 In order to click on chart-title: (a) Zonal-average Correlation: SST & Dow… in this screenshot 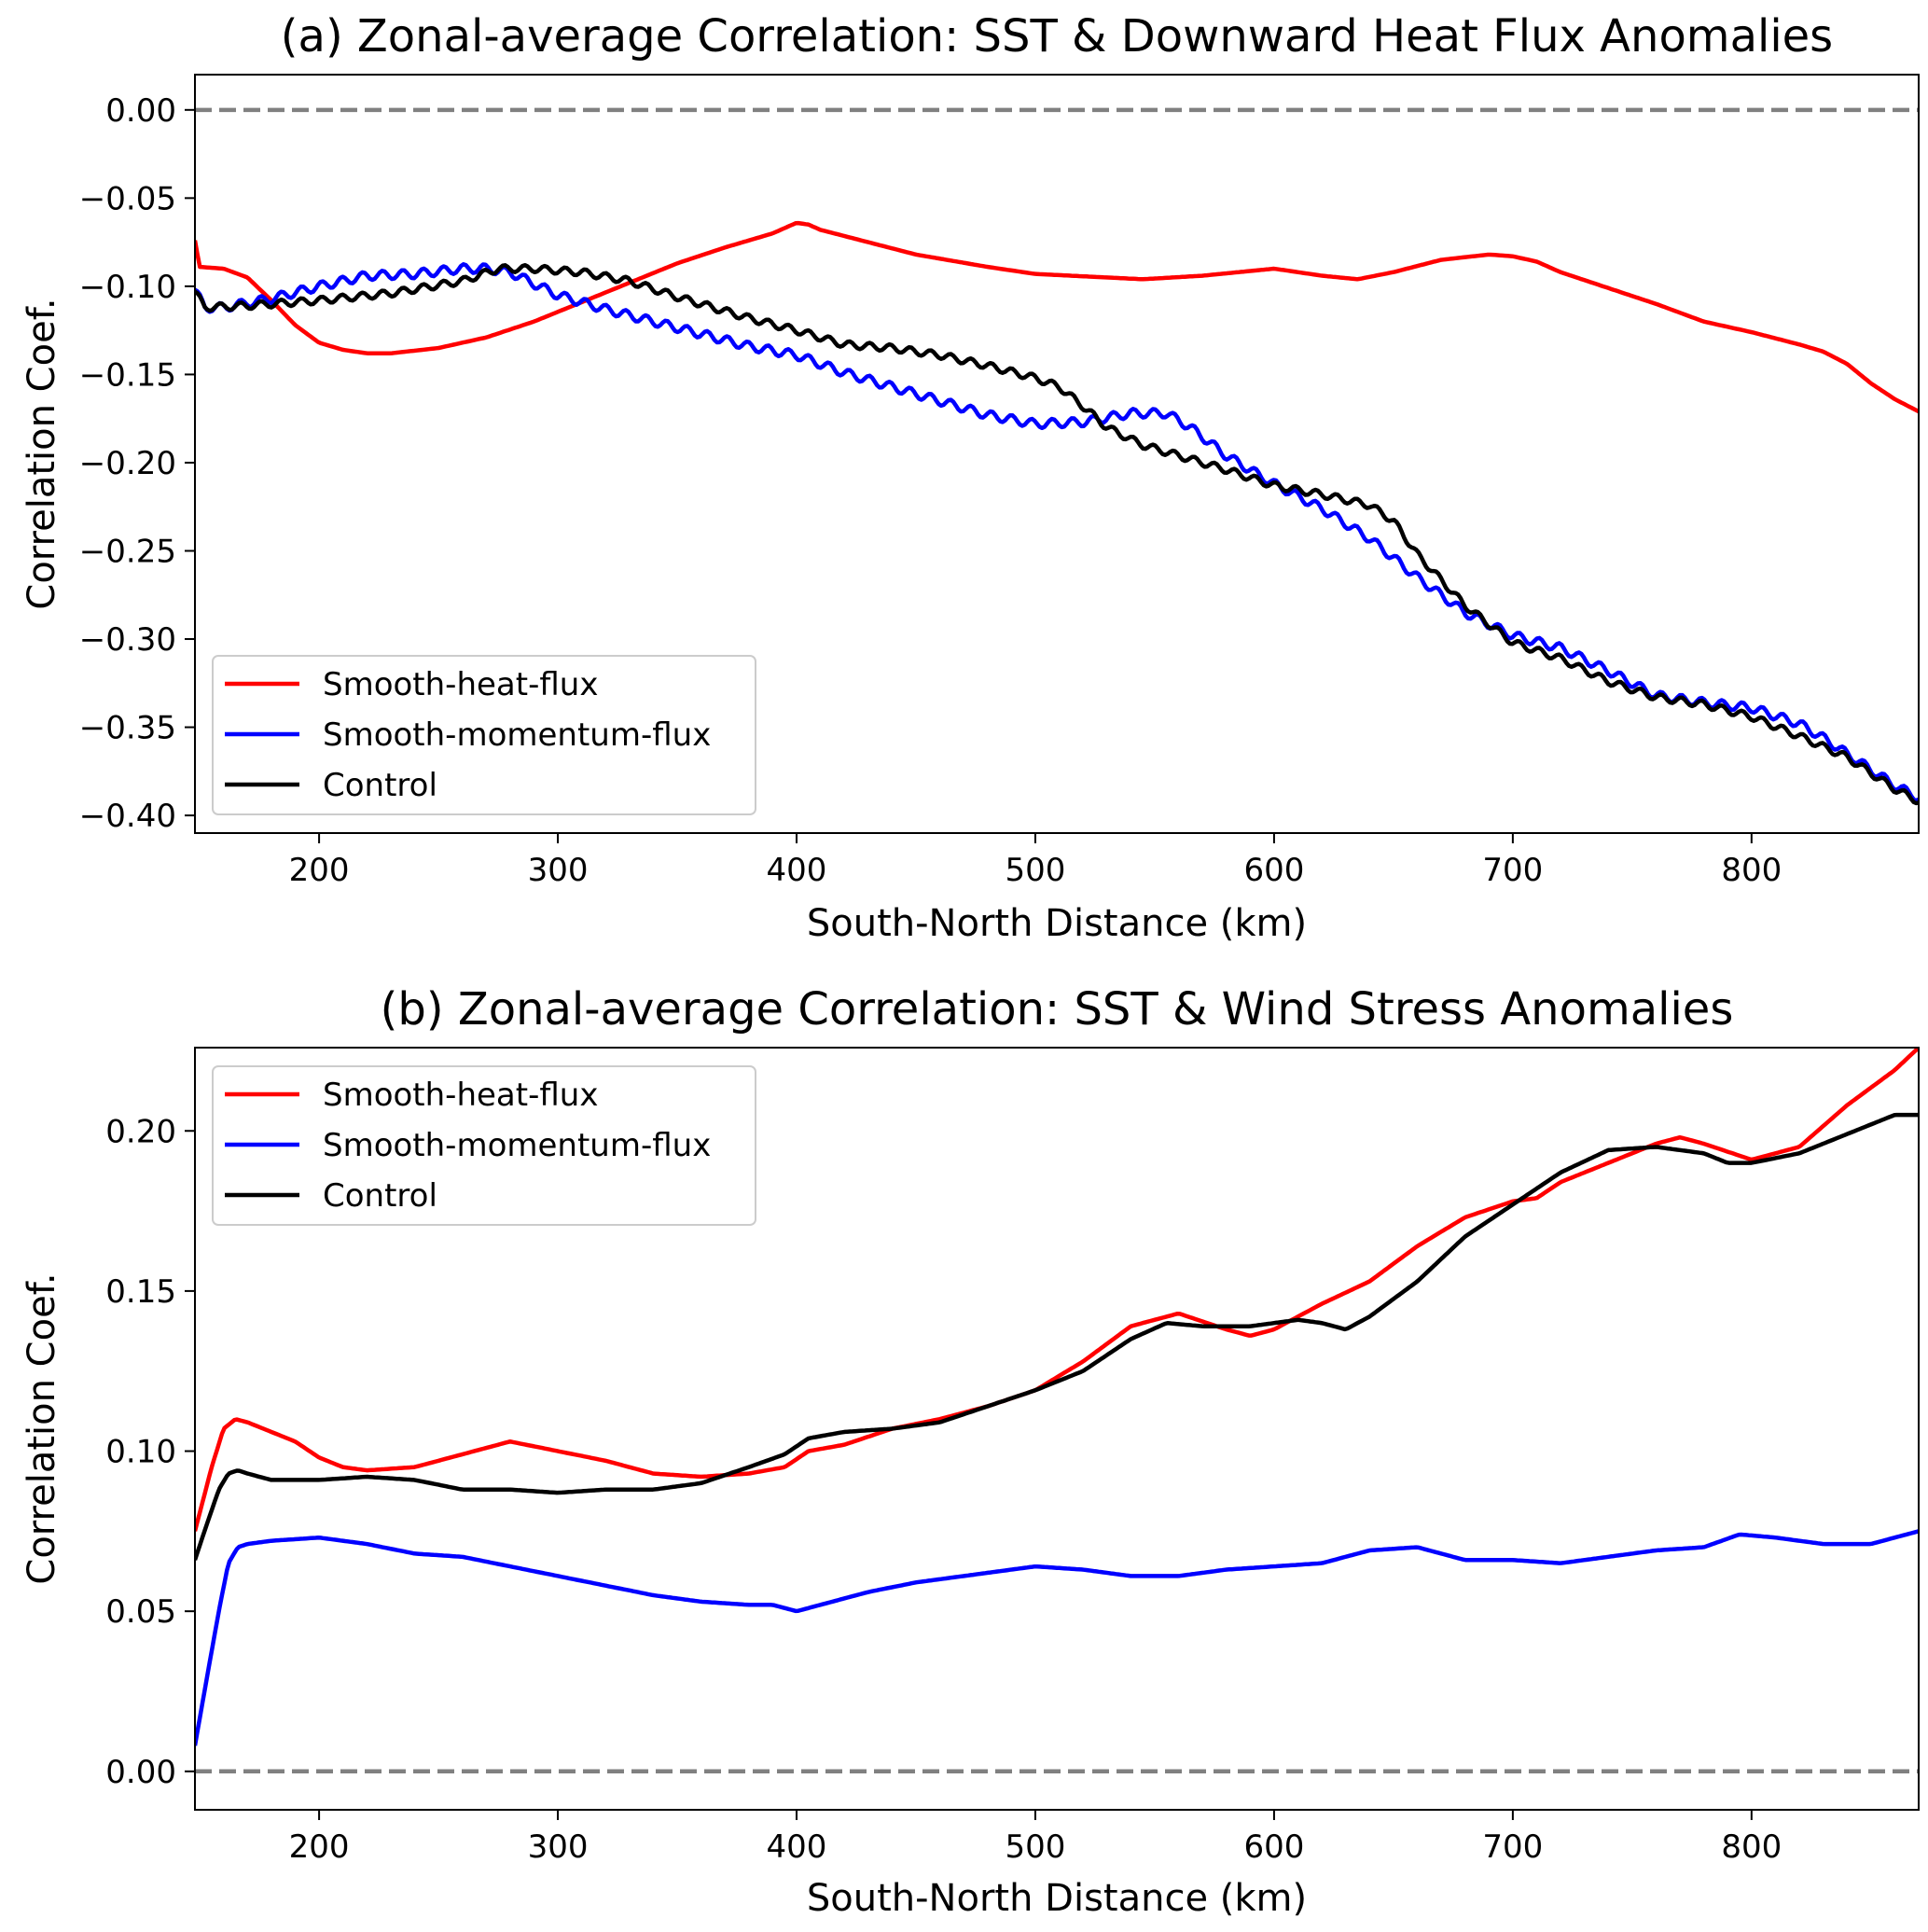, I will do `click(1057, 36)`.